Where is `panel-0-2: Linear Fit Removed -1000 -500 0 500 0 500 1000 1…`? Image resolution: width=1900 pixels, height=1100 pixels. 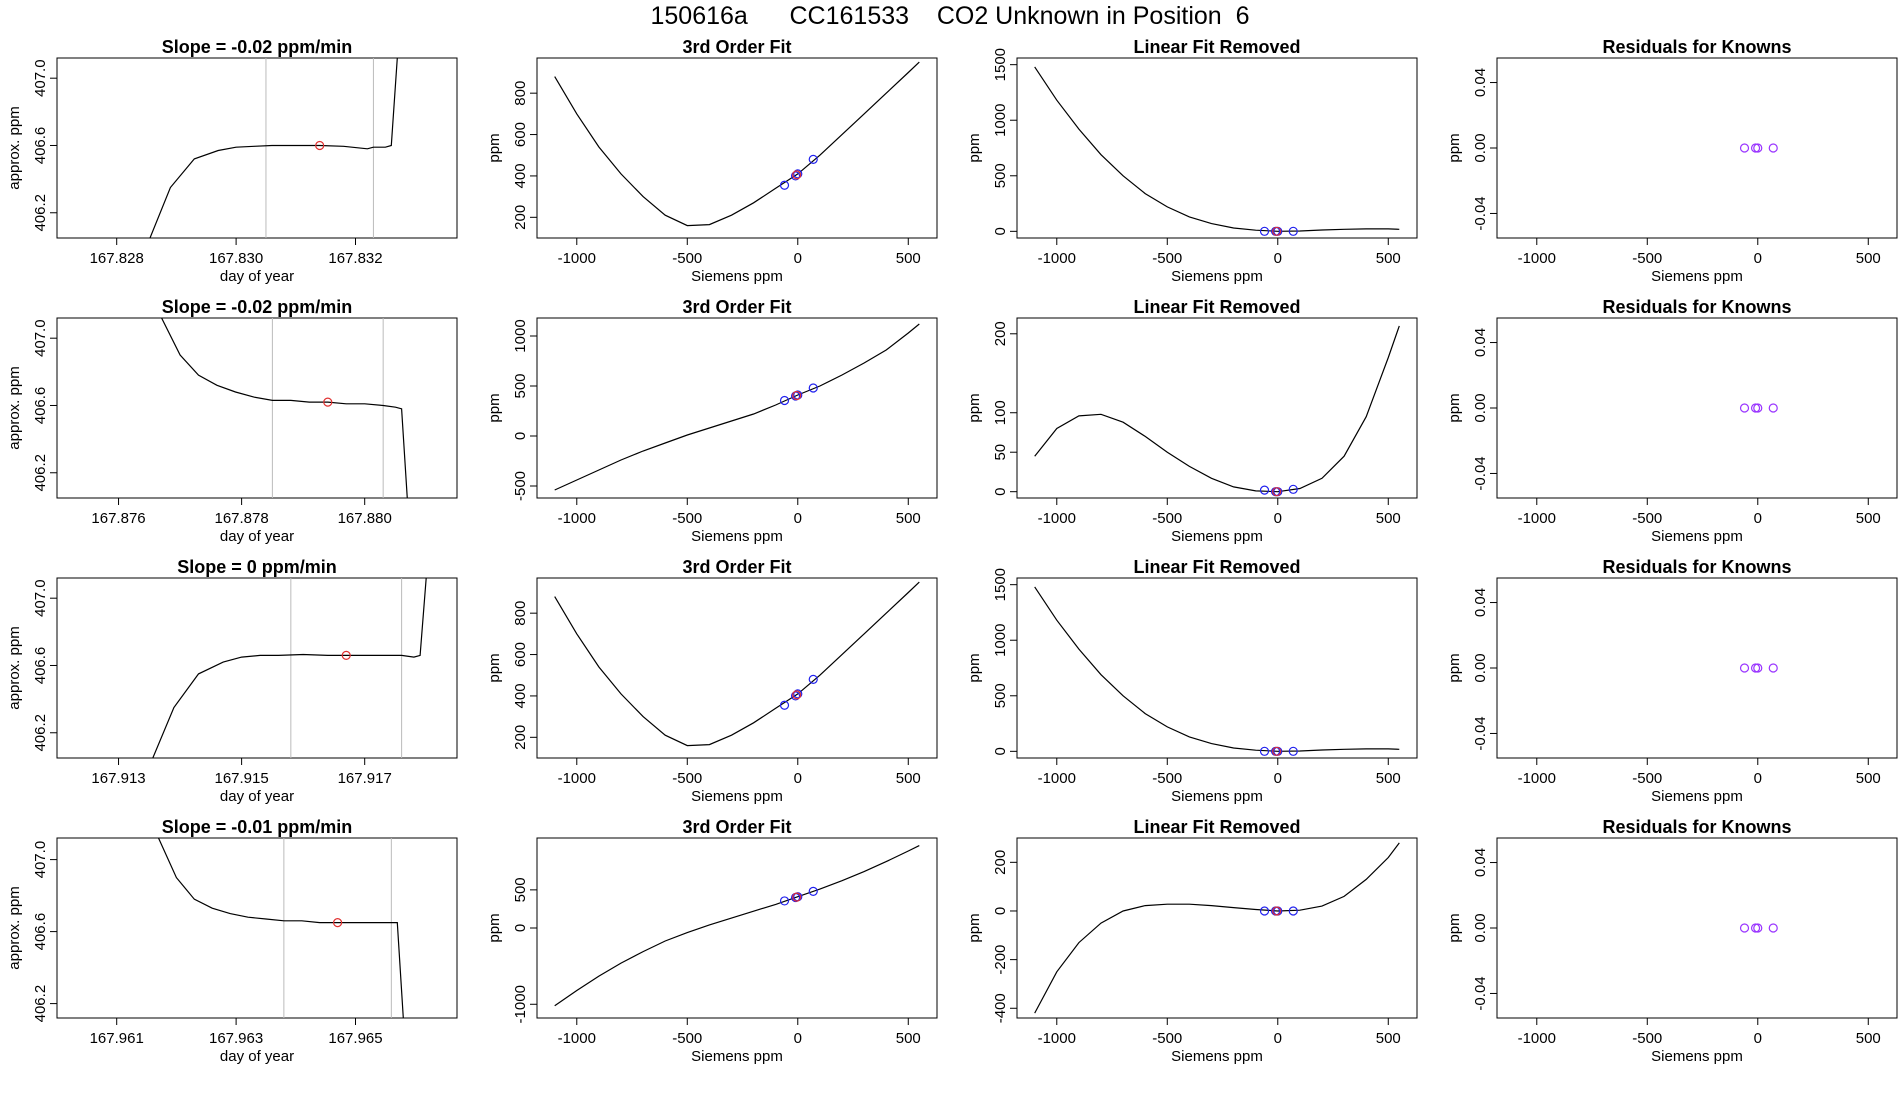 panel-0-2: Linear Fit Removed -1000 -500 0 500 0 500 1000 1… is located at coordinates (1192, 161).